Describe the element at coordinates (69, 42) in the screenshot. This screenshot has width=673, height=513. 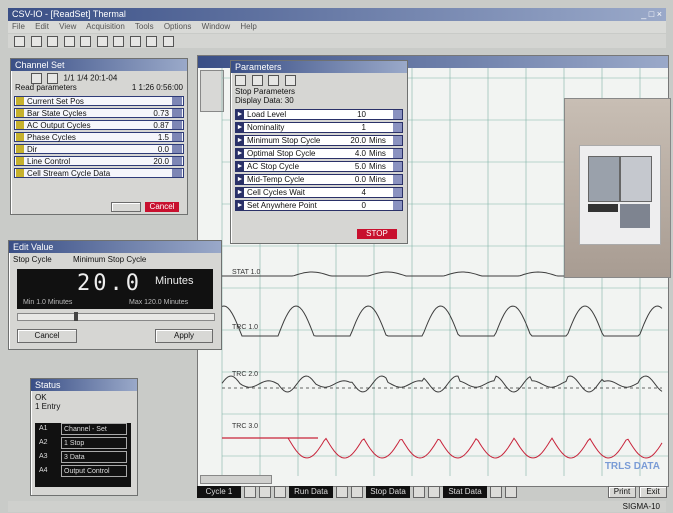
I see `cut-icon` at that location.